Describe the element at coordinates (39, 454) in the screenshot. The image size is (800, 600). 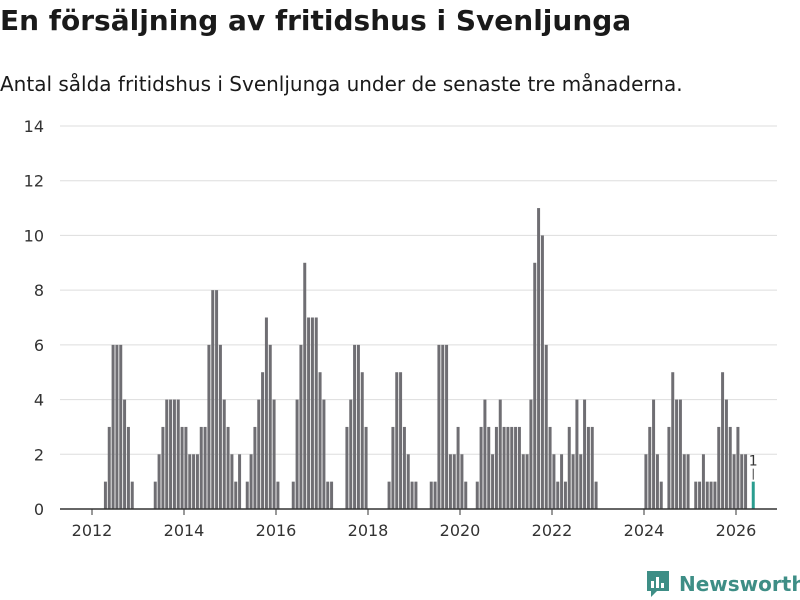
I see `y-tick-label: 2` at that location.